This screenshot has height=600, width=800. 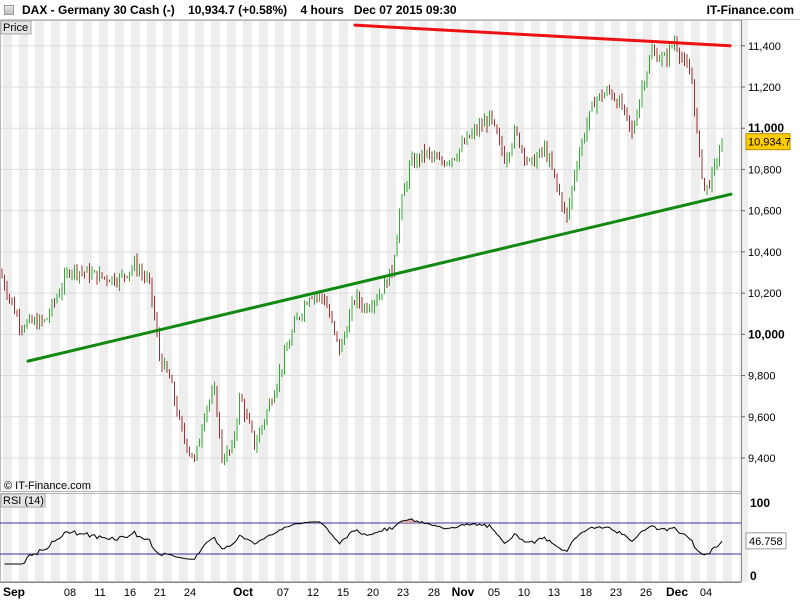 What do you see at coordinates (586, 593) in the screenshot?
I see `x-tick-label: 18` at bounding box center [586, 593].